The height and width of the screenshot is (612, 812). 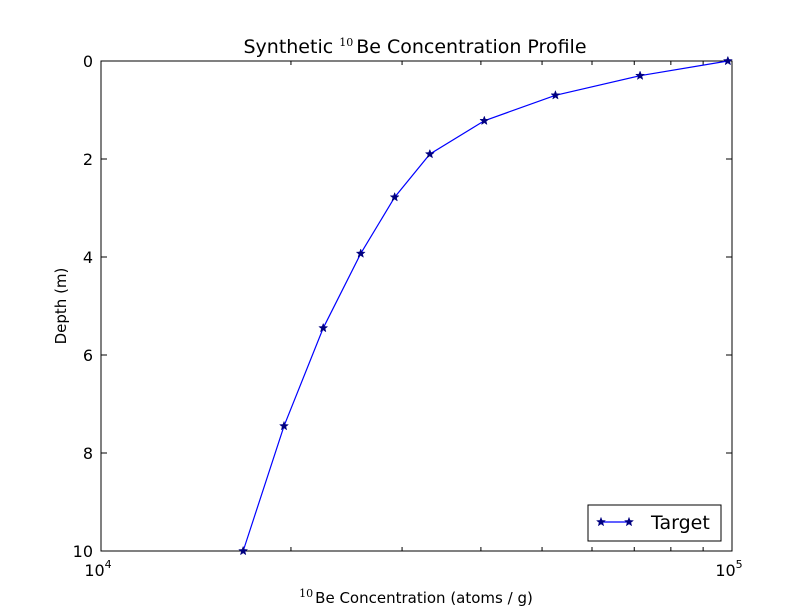 What do you see at coordinates (61, 306) in the screenshot?
I see `y-axis-label: Depth (m)` at bounding box center [61, 306].